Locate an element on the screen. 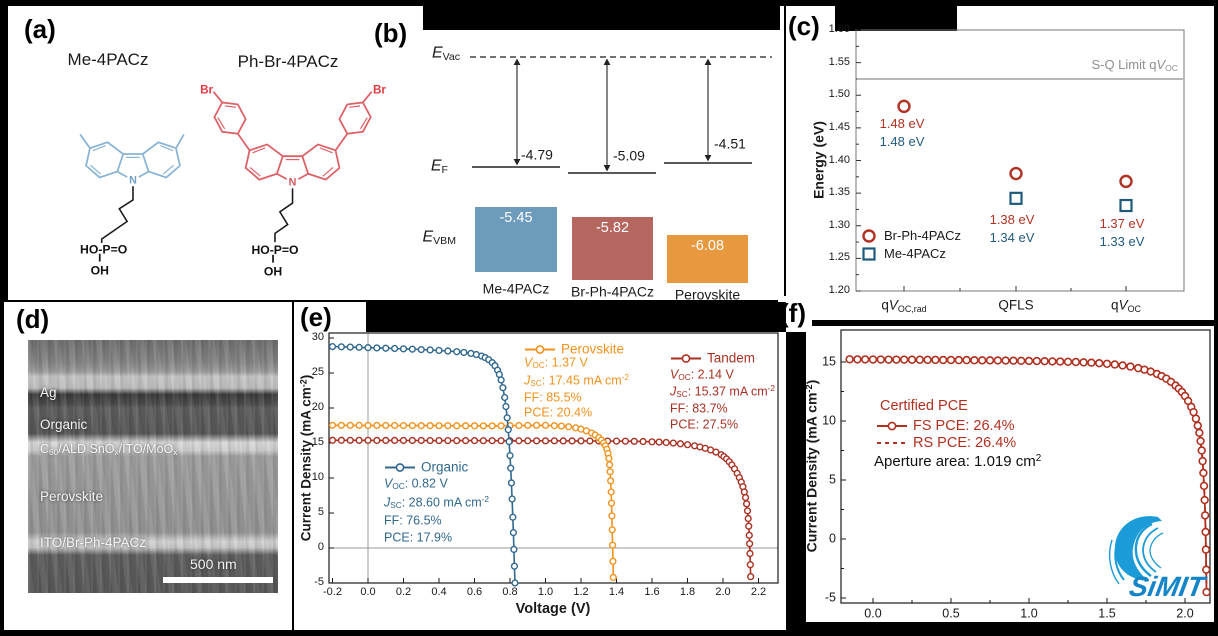 This screenshot has height=636, width=1218. e-xtick: 0.8 is located at coordinates (510, 592).